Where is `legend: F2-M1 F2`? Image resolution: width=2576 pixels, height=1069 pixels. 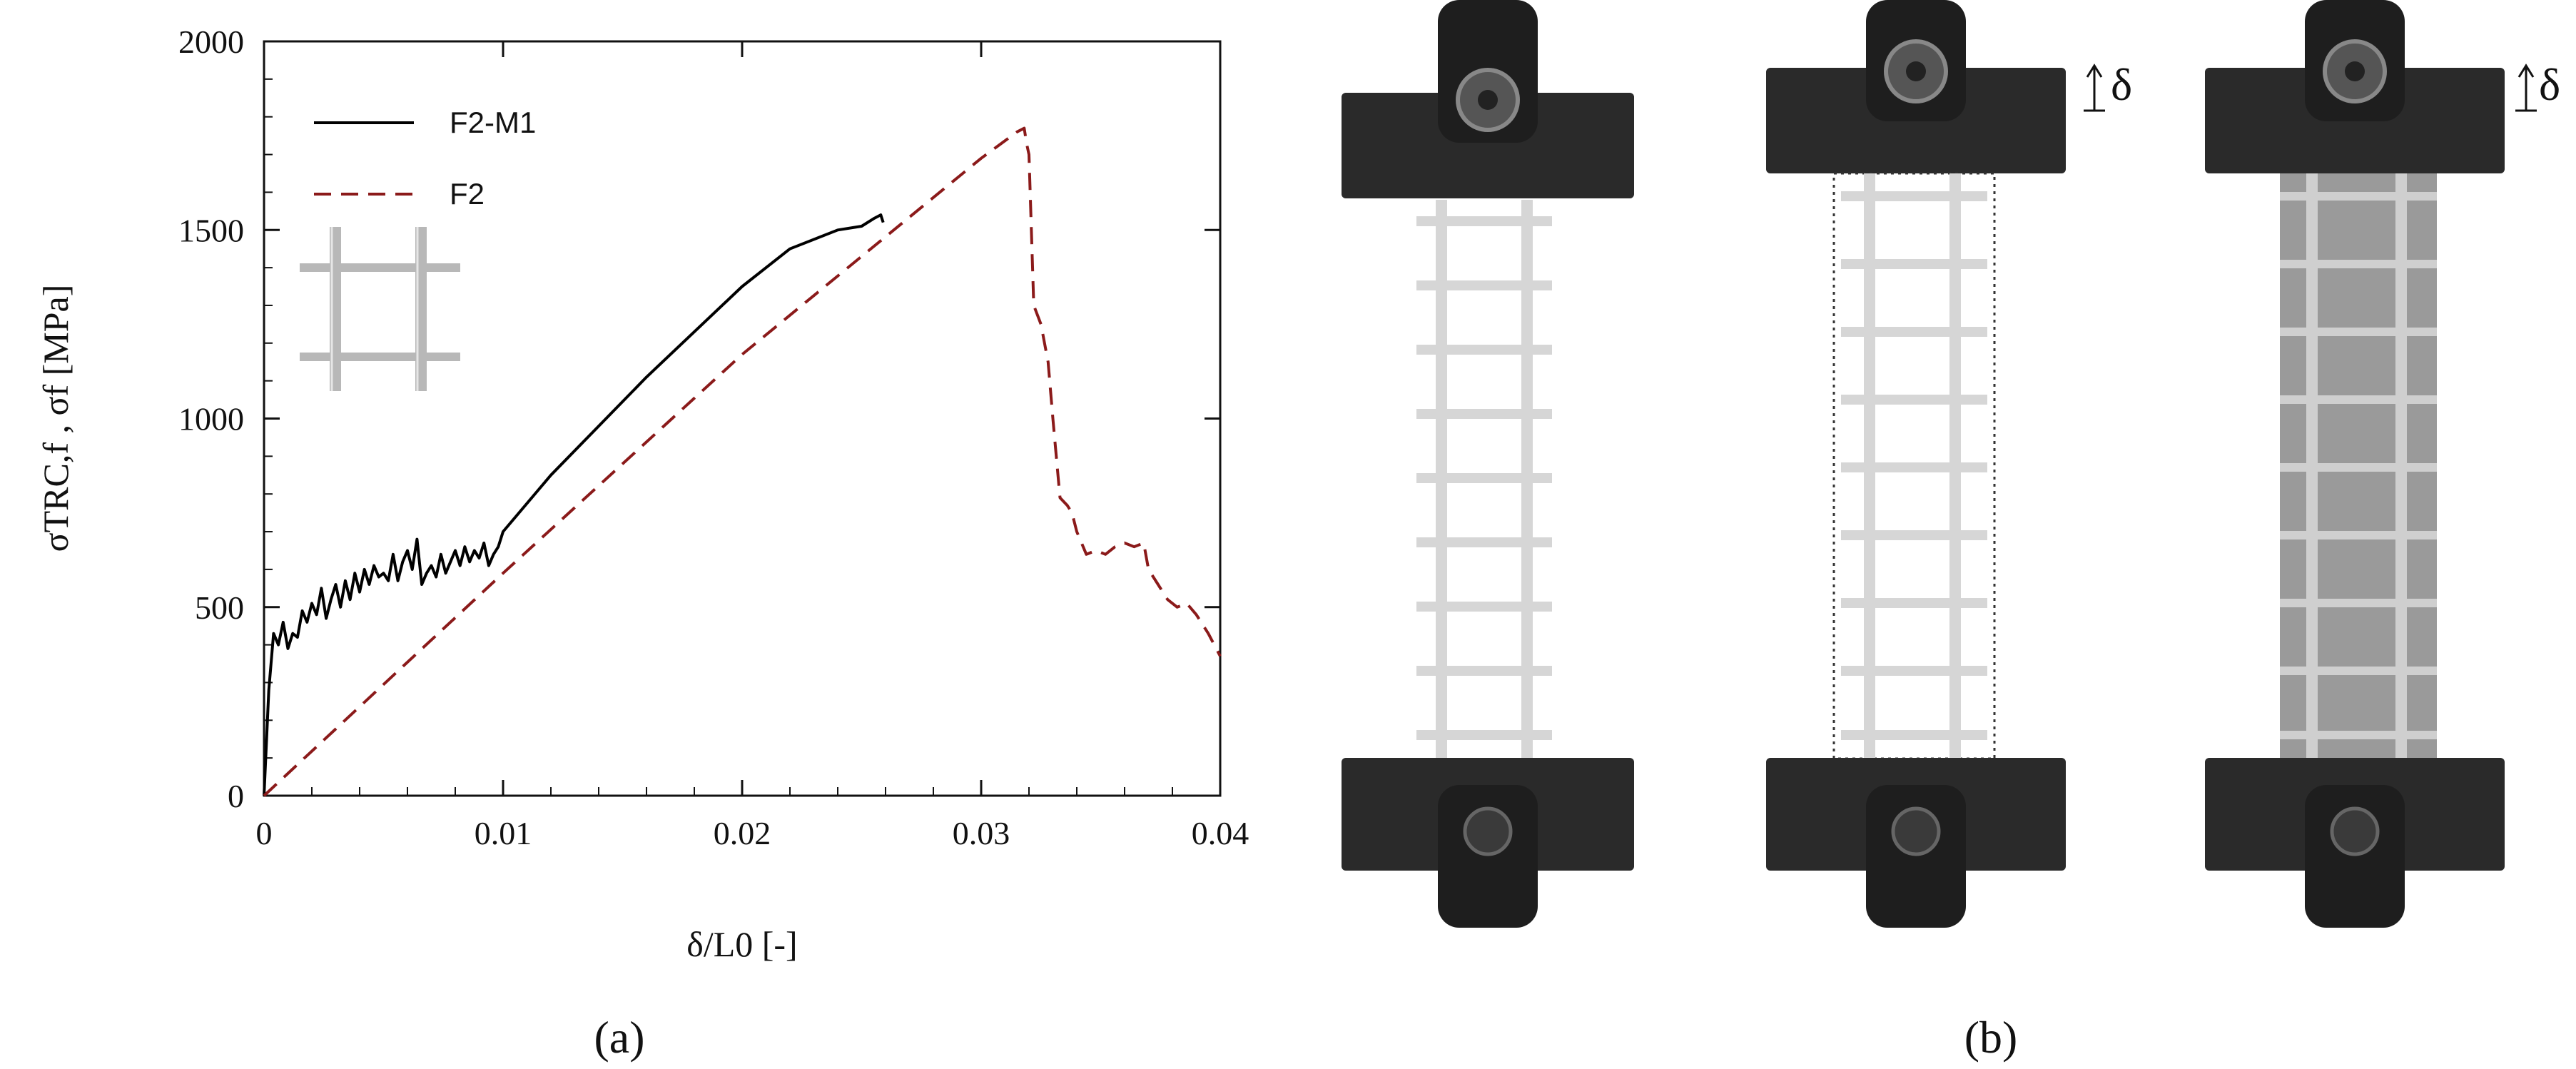
legend: F2-M1 F2 is located at coordinates (425, 158).